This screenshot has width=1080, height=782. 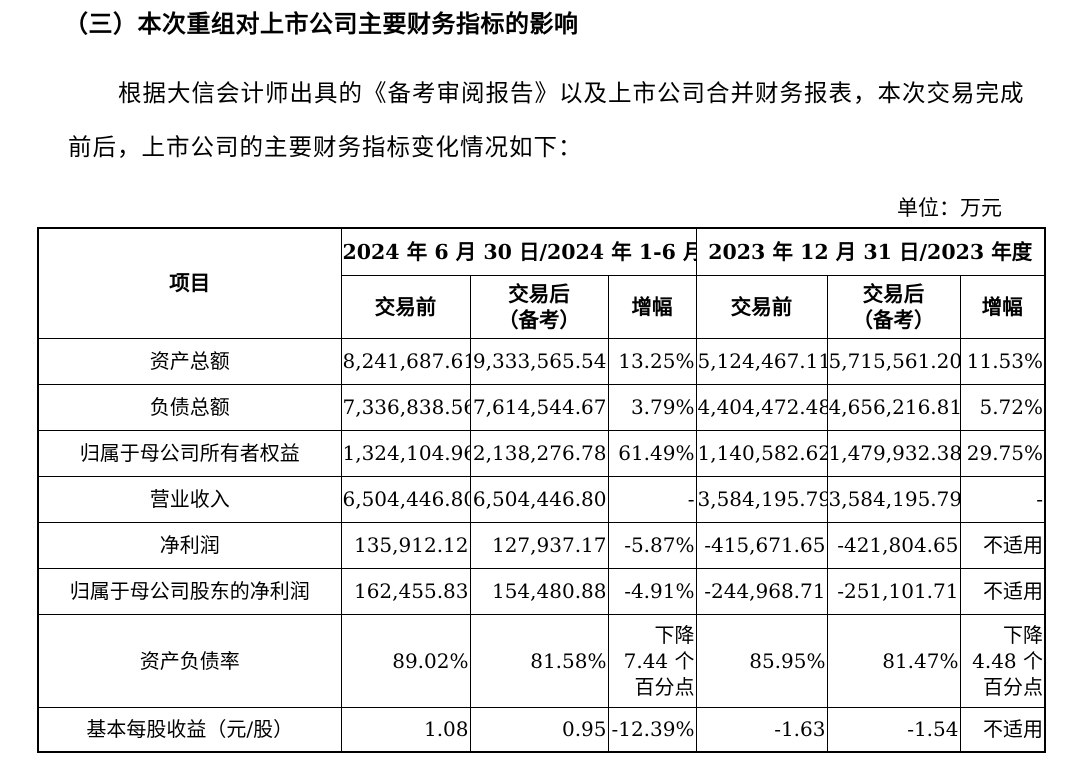 I want to click on change-2023-value: 29.75%, so click(x=1002, y=453).